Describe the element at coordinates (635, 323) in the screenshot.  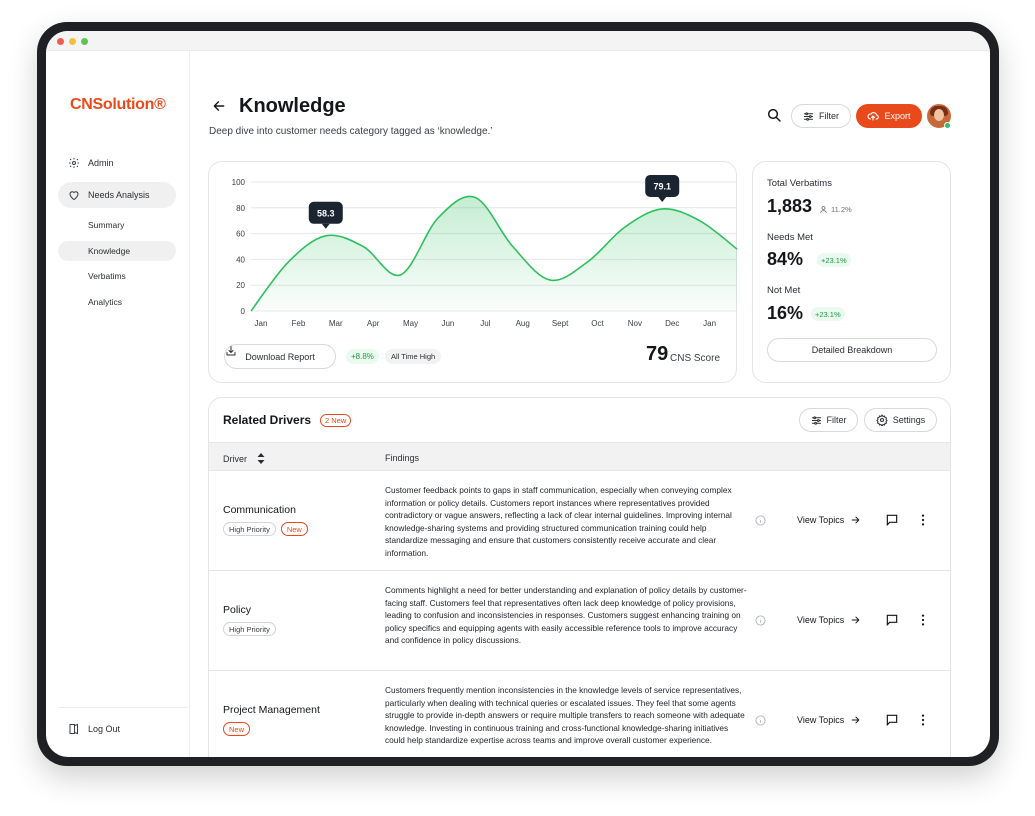
I see `x-tick-label: Nov` at that location.